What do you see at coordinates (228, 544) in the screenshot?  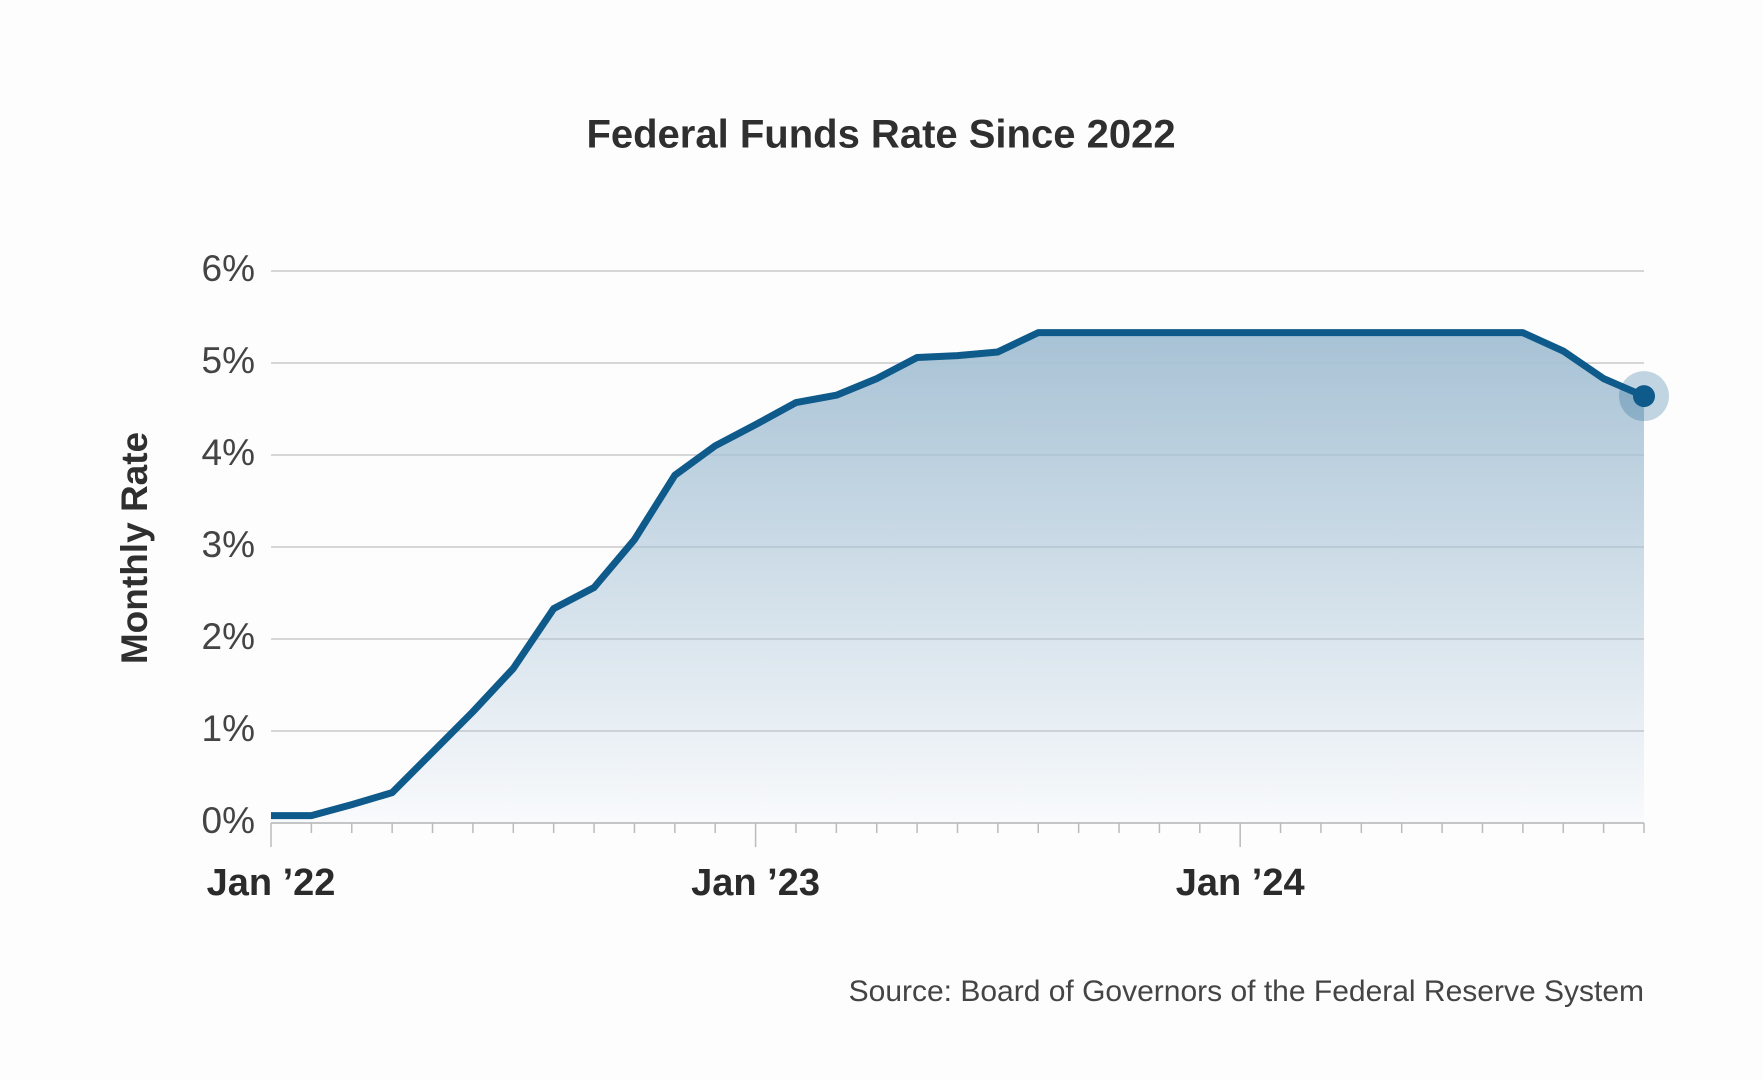 I see `y-tick-label: 3%` at bounding box center [228, 544].